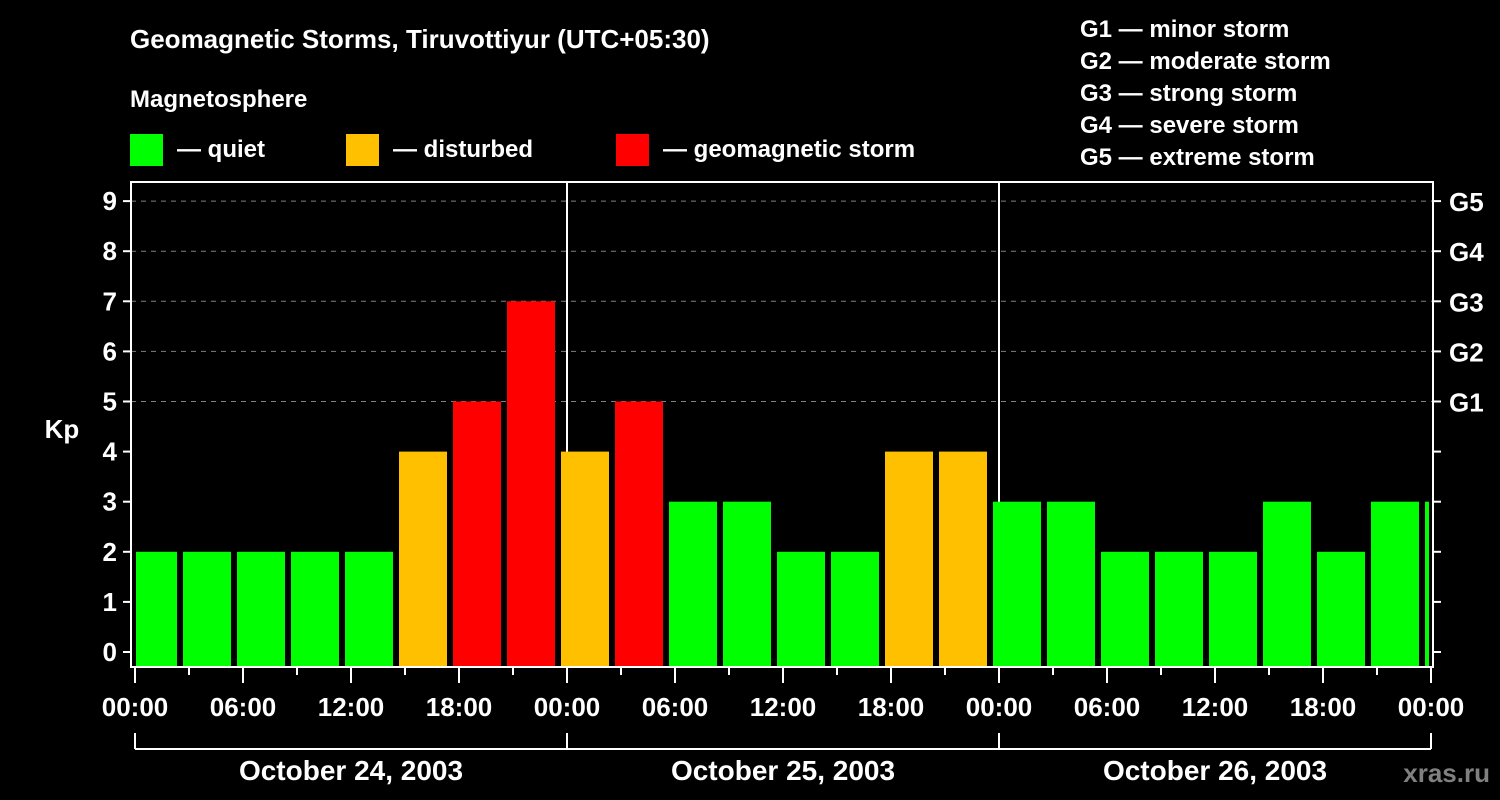 The height and width of the screenshot is (800, 1500). What do you see at coordinates (1215, 770) in the screenshot?
I see `day-label: October 26, 2003` at bounding box center [1215, 770].